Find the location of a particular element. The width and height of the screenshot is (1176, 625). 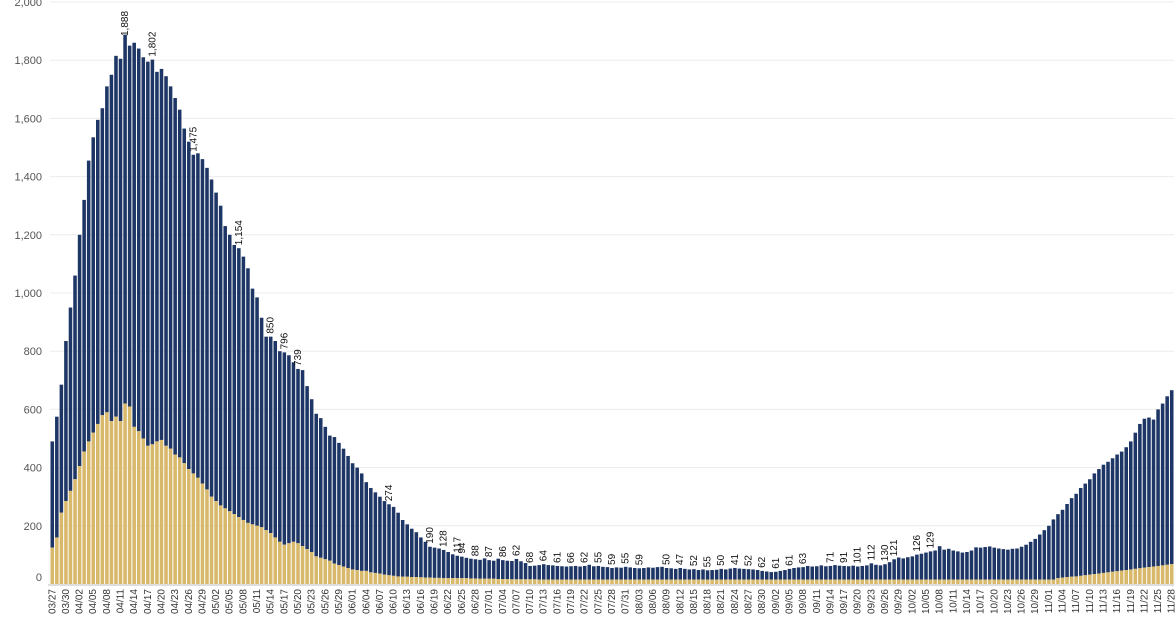

x-tick-label: 06/07 is located at coordinates (380, 601).